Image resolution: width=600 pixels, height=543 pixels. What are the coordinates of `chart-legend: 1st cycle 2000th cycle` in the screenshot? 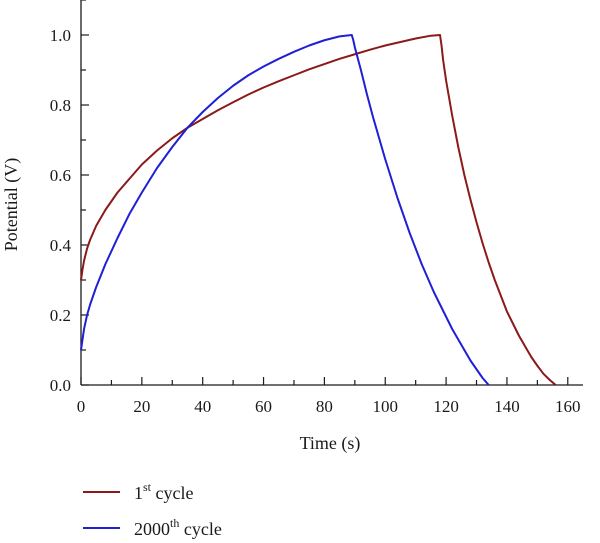 It's located at (152, 509).